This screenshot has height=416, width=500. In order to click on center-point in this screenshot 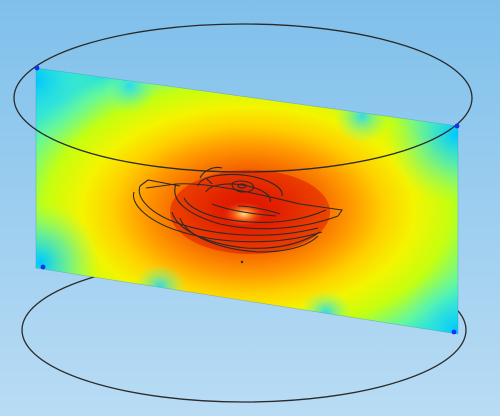, I will do `click(242, 262)`.